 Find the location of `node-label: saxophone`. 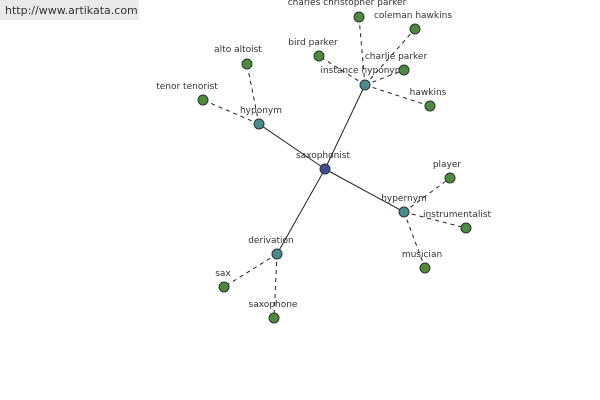

node-label: saxophone is located at coordinates (273, 305).